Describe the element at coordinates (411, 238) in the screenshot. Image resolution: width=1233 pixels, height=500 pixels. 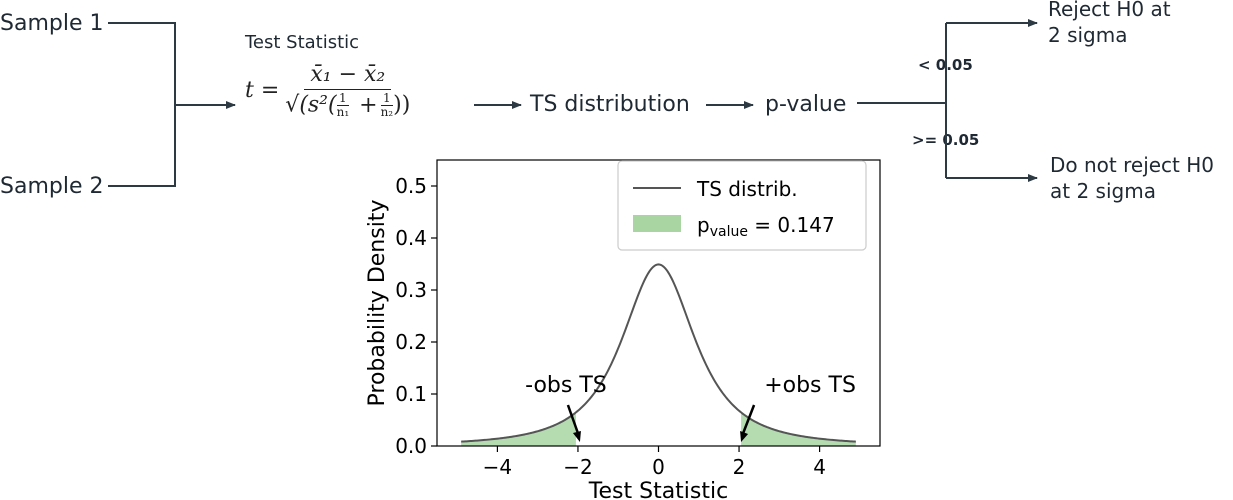
I see `y-tick-label: 0.4` at that location.